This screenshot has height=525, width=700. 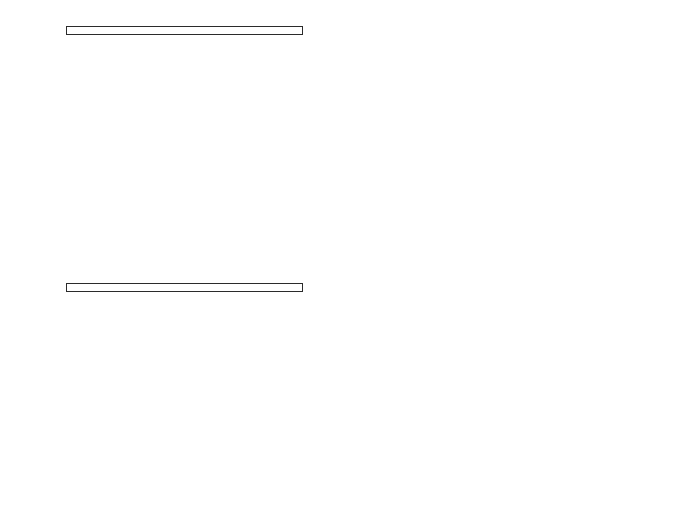 I want to click on subplot-a-legend, so click(x=184, y=30).